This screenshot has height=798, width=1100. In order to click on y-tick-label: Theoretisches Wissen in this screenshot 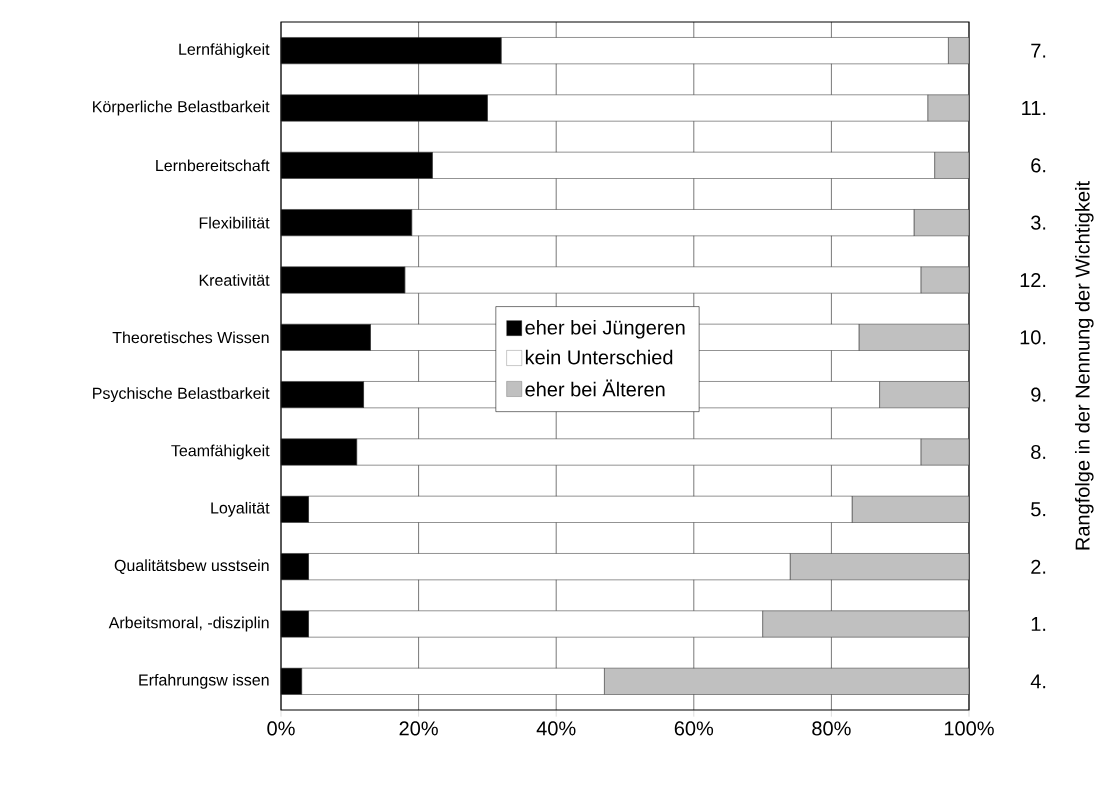, I will do `click(190, 337)`.